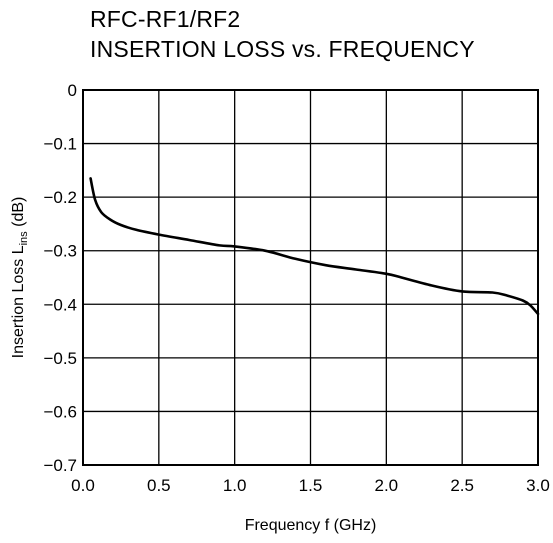 This screenshot has width=553, height=543. What do you see at coordinates (159, 485) in the screenshot?
I see `x-tick-label: 0.5` at bounding box center [159, 485].